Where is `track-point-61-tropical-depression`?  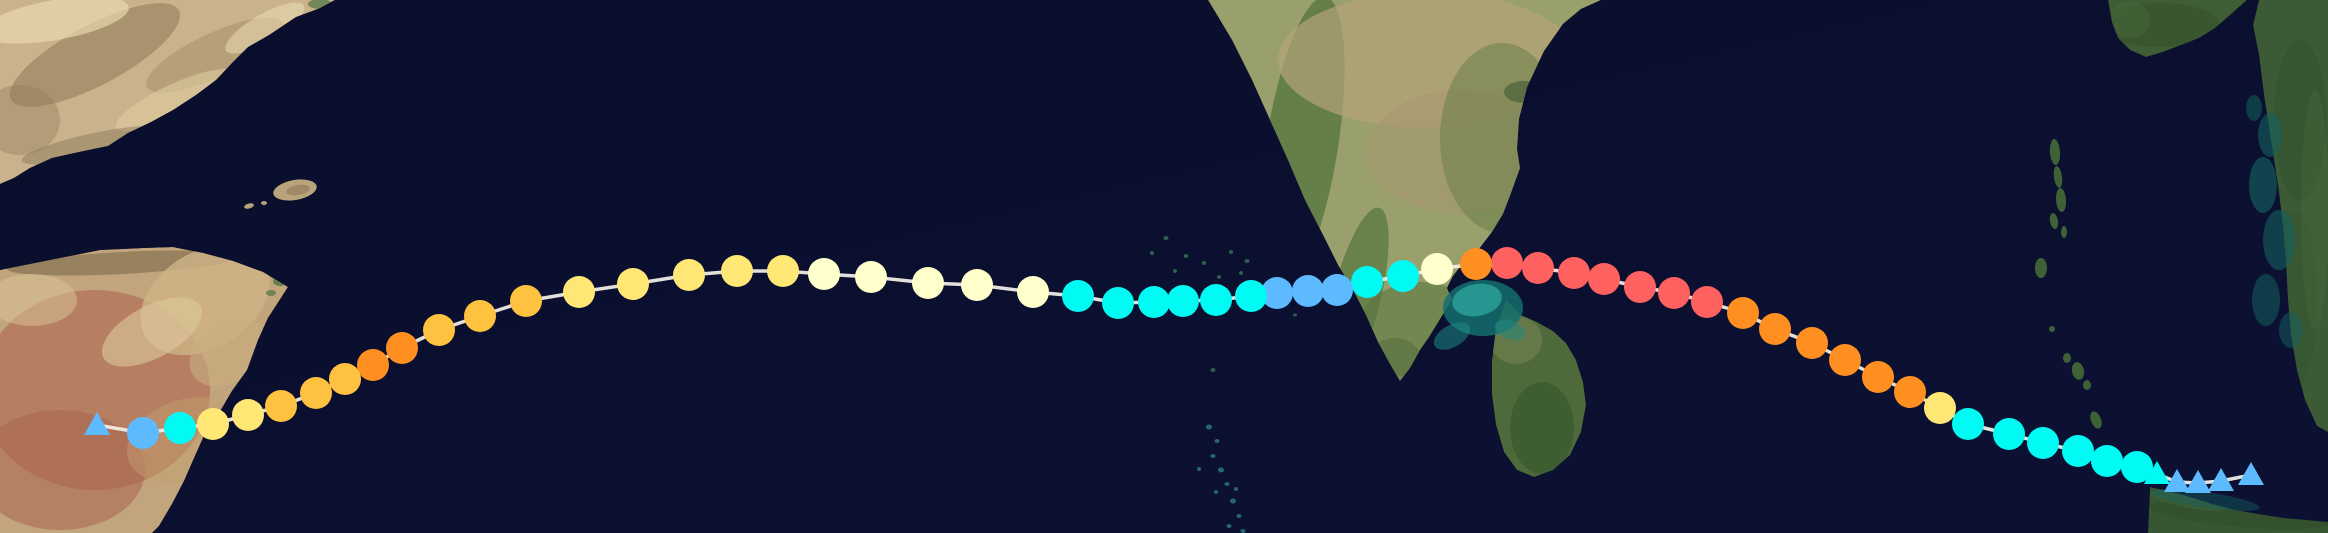
track-point-61-tropical-depression is located at coordinates (97, 423).